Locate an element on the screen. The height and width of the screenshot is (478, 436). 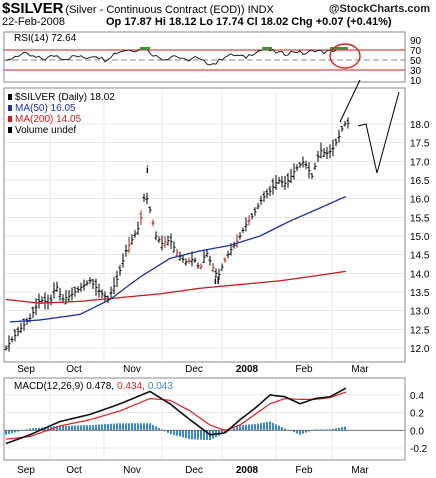
legend-entry: $SILVER (Daily) 18.02 is located at coordinates (65, 97).